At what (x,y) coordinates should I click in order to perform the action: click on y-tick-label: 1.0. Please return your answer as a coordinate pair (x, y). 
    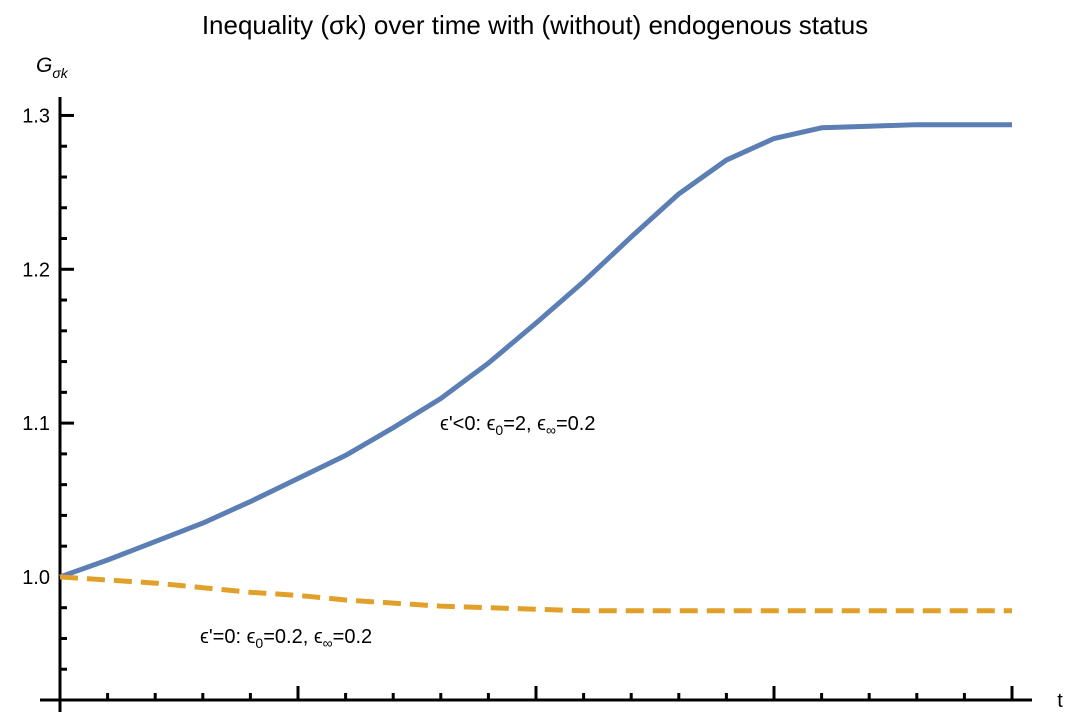
    Looking at the image, I should click on (36, 578).